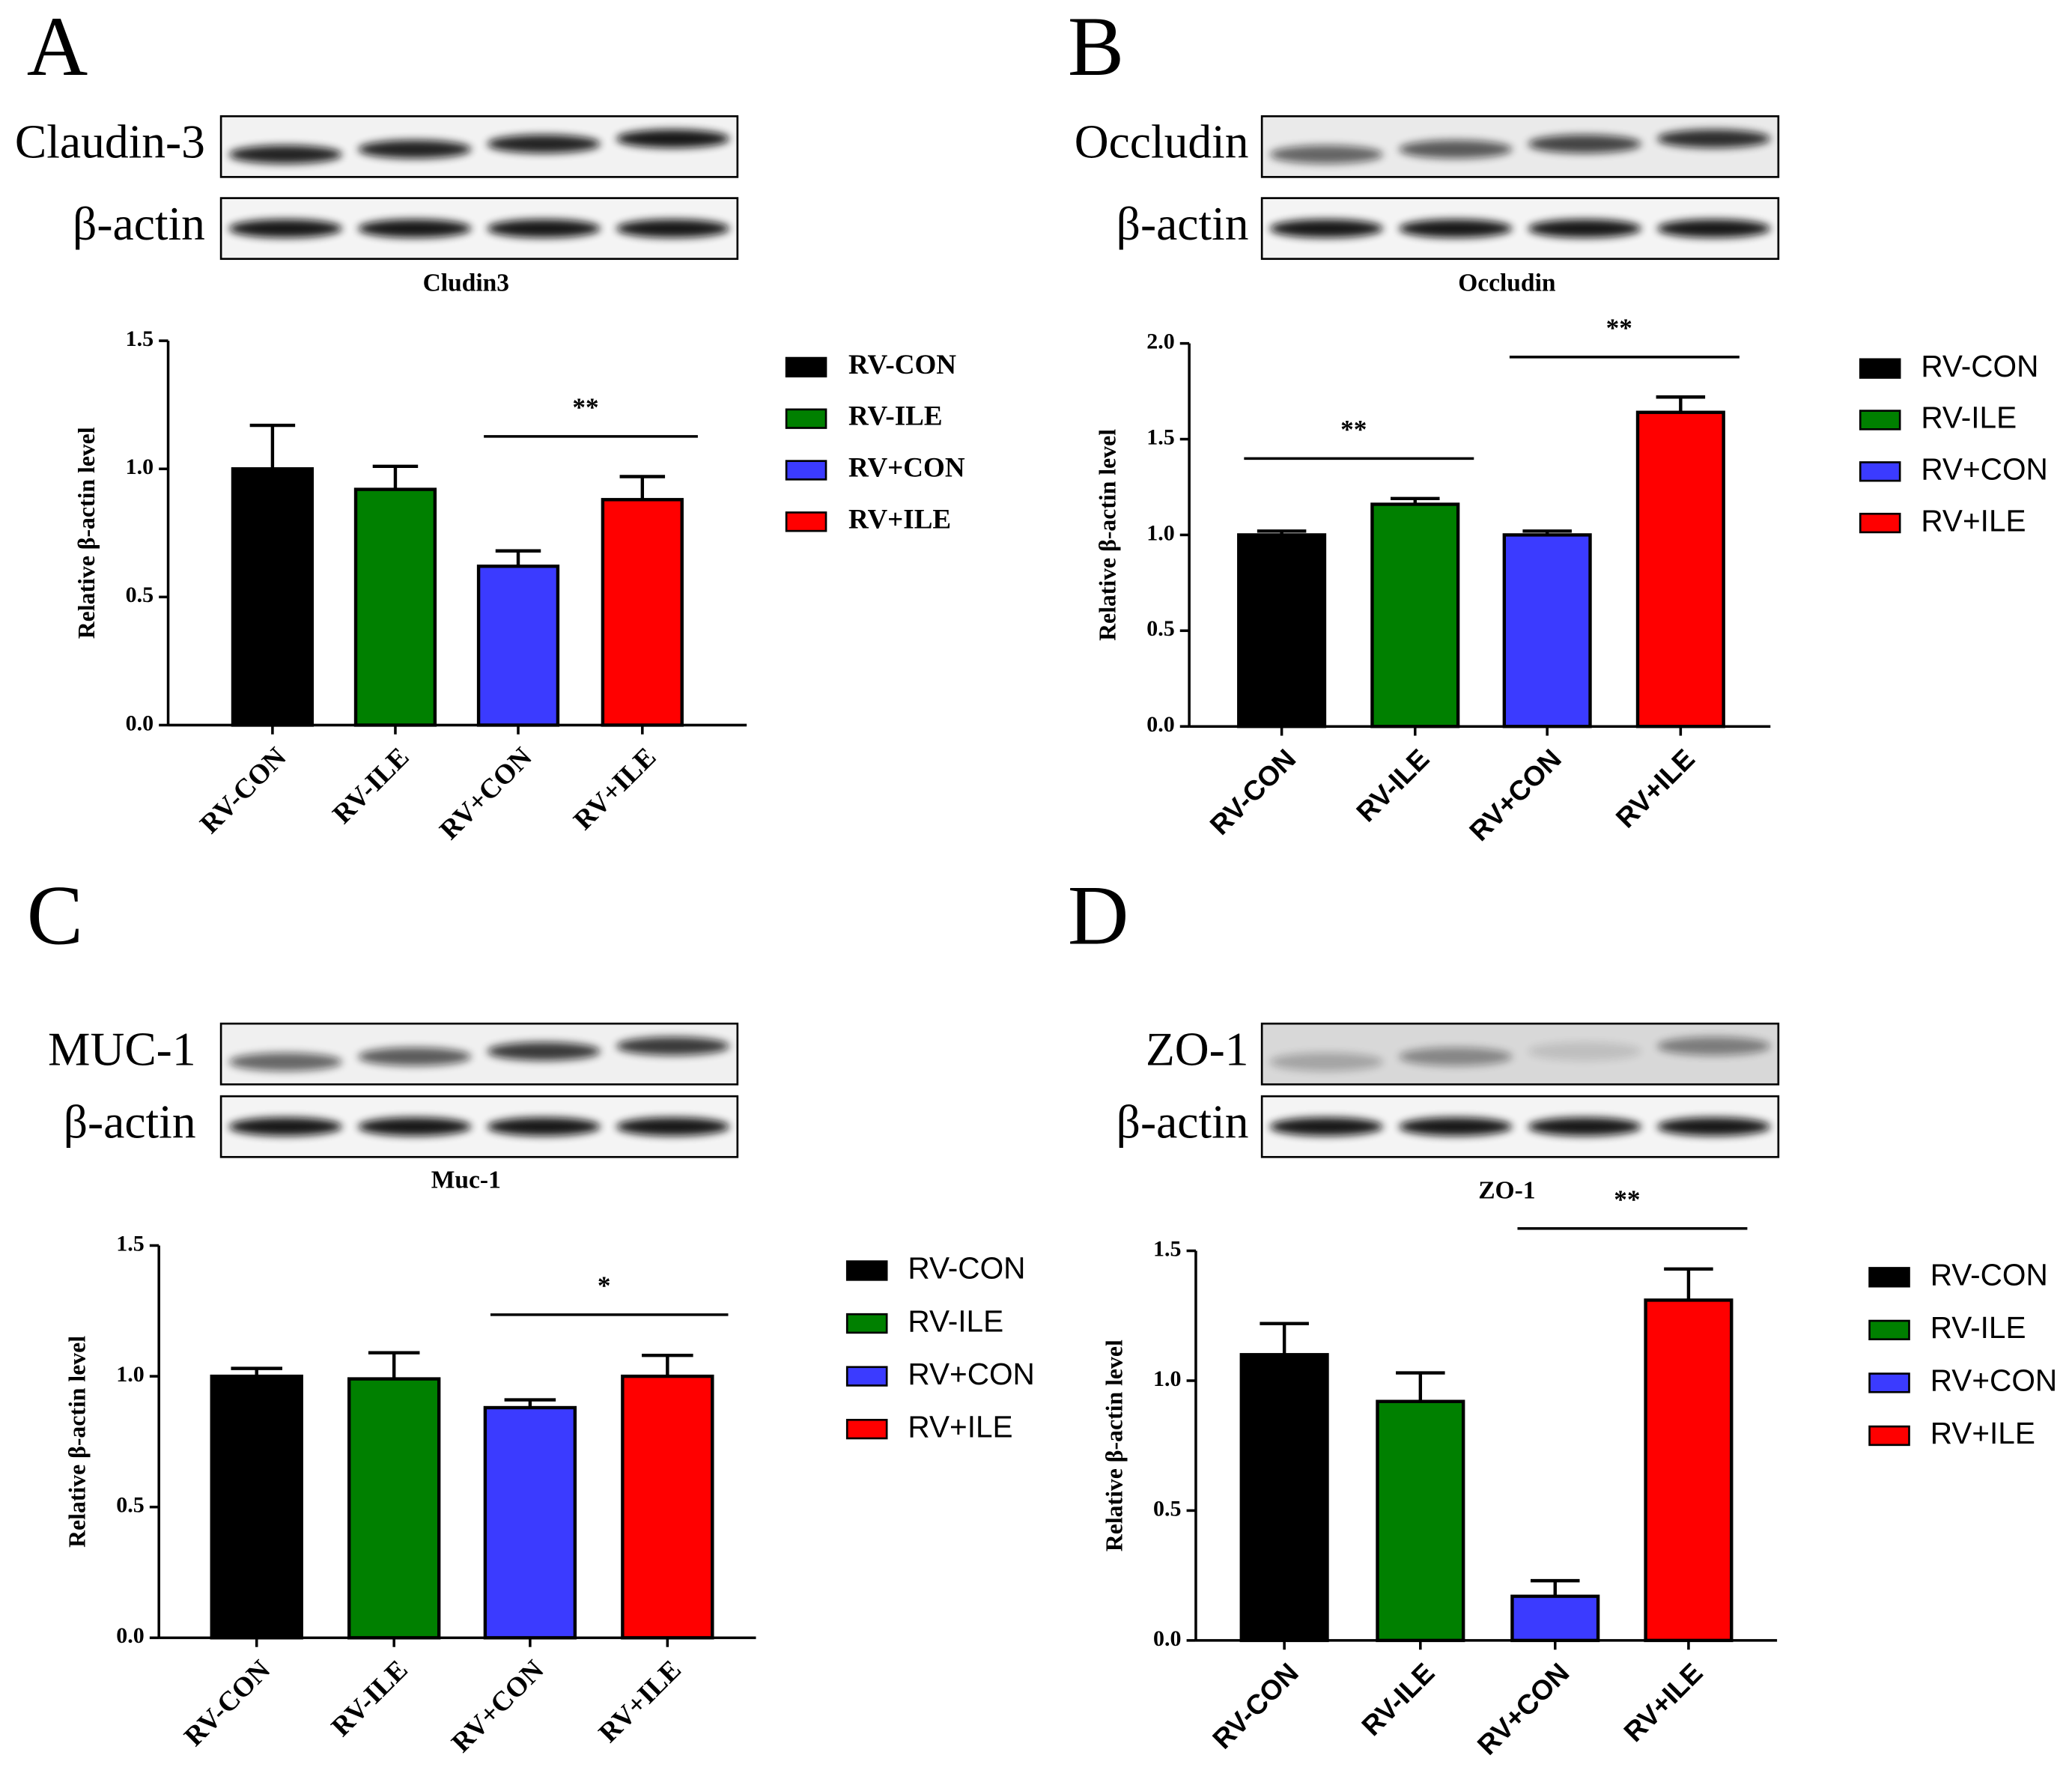 The width and height of the screenshot is (2072, 1791). I want to click on panel-letter: A, so click(57, 47).